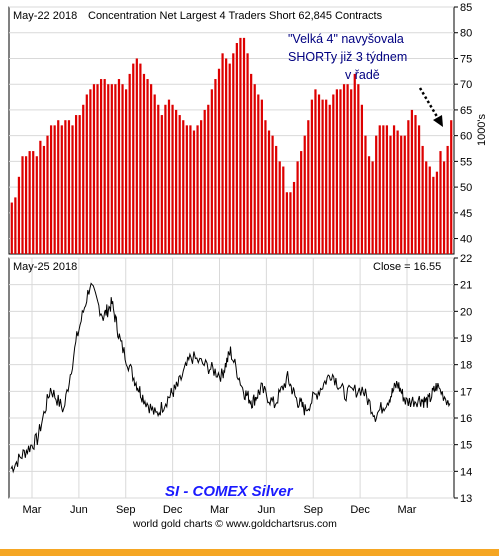  Describe the element at coordinates (466, 259) in the screenshot. I see `bottom-y-tick-label: 22` at that location.